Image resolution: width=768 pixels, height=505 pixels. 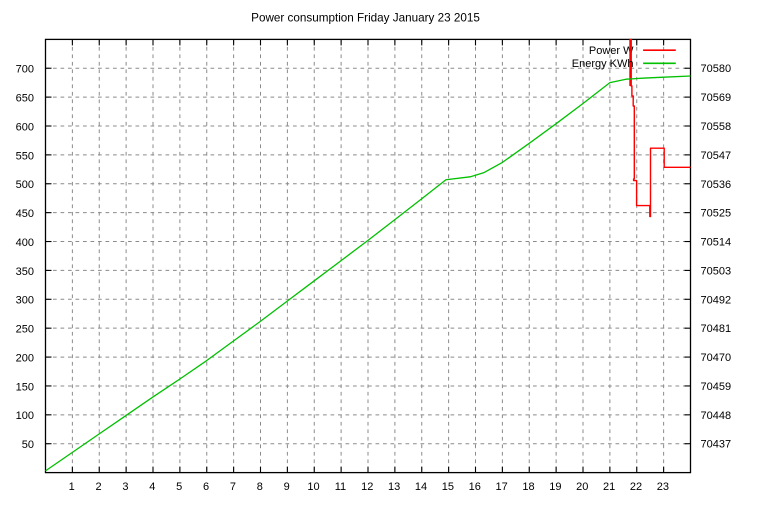 What do you see at coordinates (528, 487) in the screenshot?
I see `svg-text: 18` at bounding box center [528, 487].